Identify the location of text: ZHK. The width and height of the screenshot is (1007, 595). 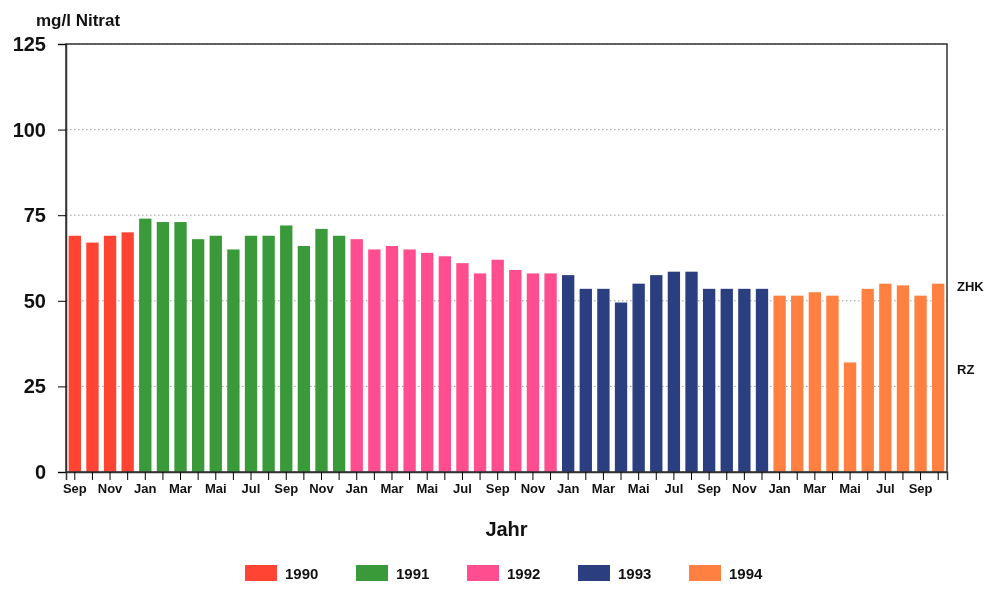
(971, 287).